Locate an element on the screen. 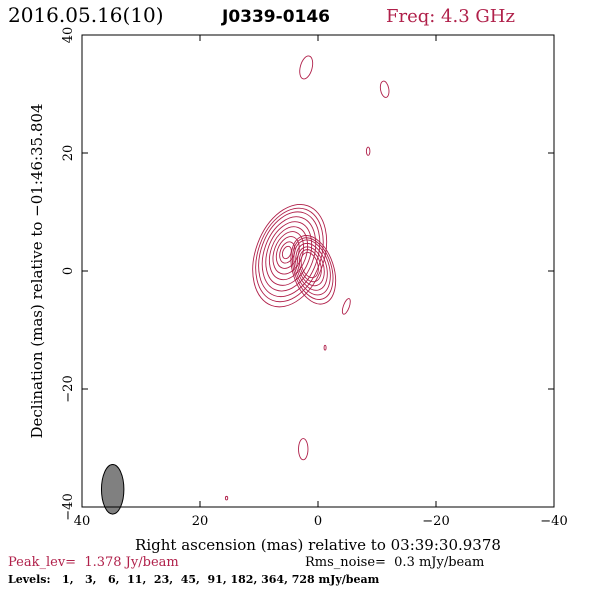  contour-layer is located at coordinates (294, 256).